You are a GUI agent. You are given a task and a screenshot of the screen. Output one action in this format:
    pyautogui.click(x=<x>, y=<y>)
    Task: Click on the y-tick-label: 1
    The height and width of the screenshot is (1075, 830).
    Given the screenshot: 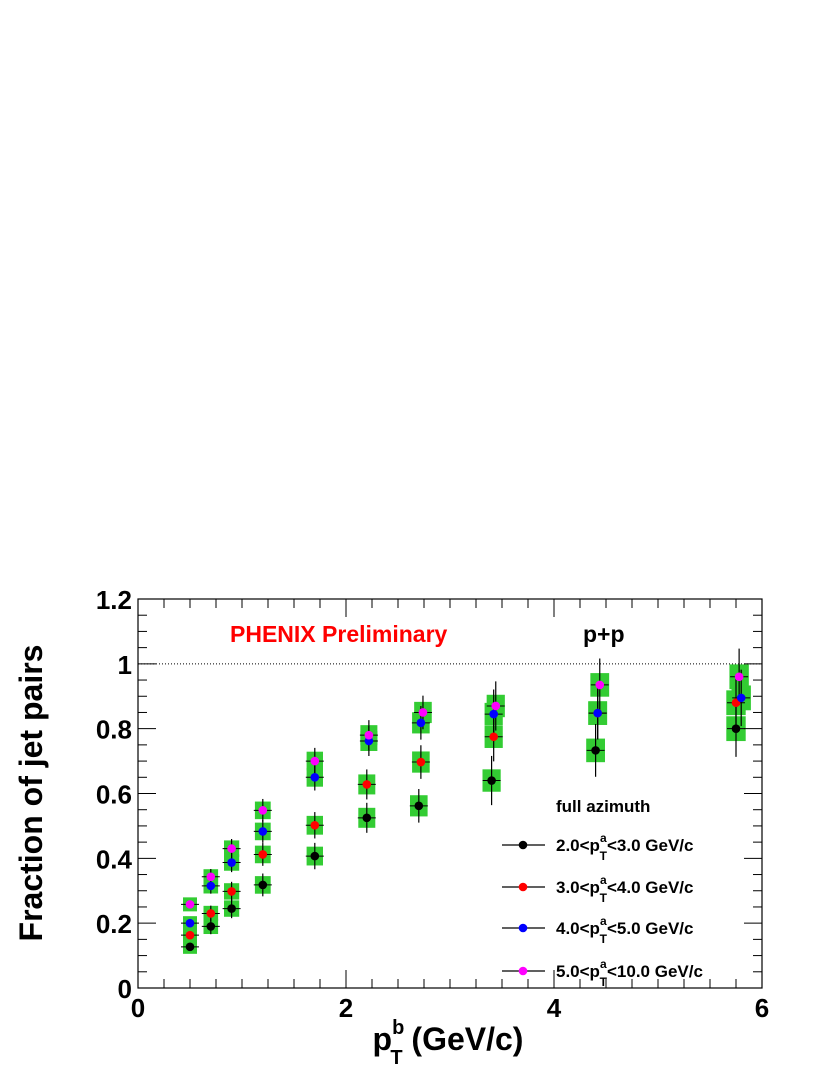 What is the action you would take?
    pyautogui.click(x=125, y=665)
    